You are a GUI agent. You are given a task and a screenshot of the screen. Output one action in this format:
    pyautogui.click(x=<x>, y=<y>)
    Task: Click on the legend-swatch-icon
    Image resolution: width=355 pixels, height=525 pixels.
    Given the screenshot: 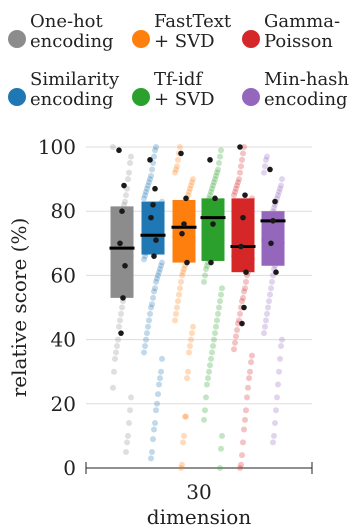 What is the action you would take?
    pyautogui.click(x=17, y=97)
    